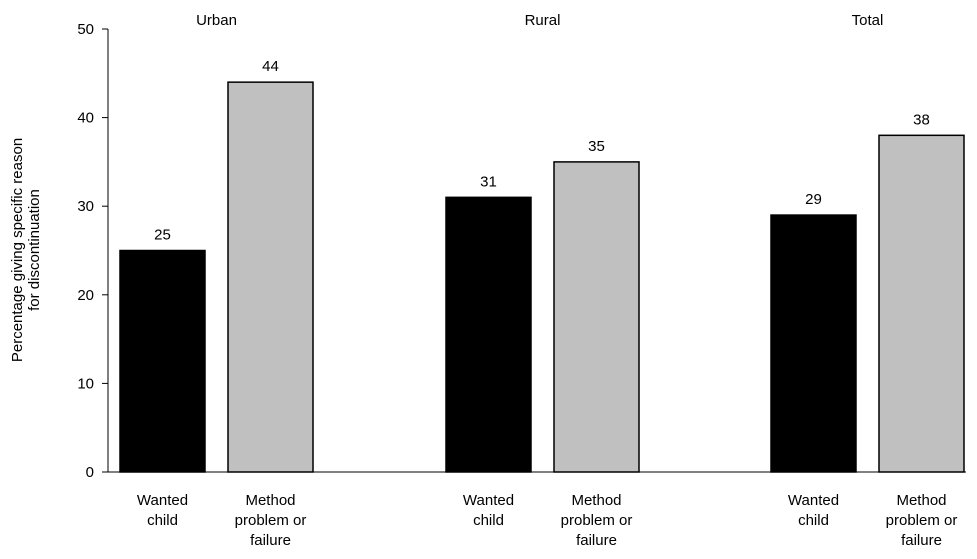 The height and width of the screenshot is (559, 977). What do you see at coordinates (85, 383) in the screenshot?
I see `y-tick-label: 10` at bounding box center [85, 383].